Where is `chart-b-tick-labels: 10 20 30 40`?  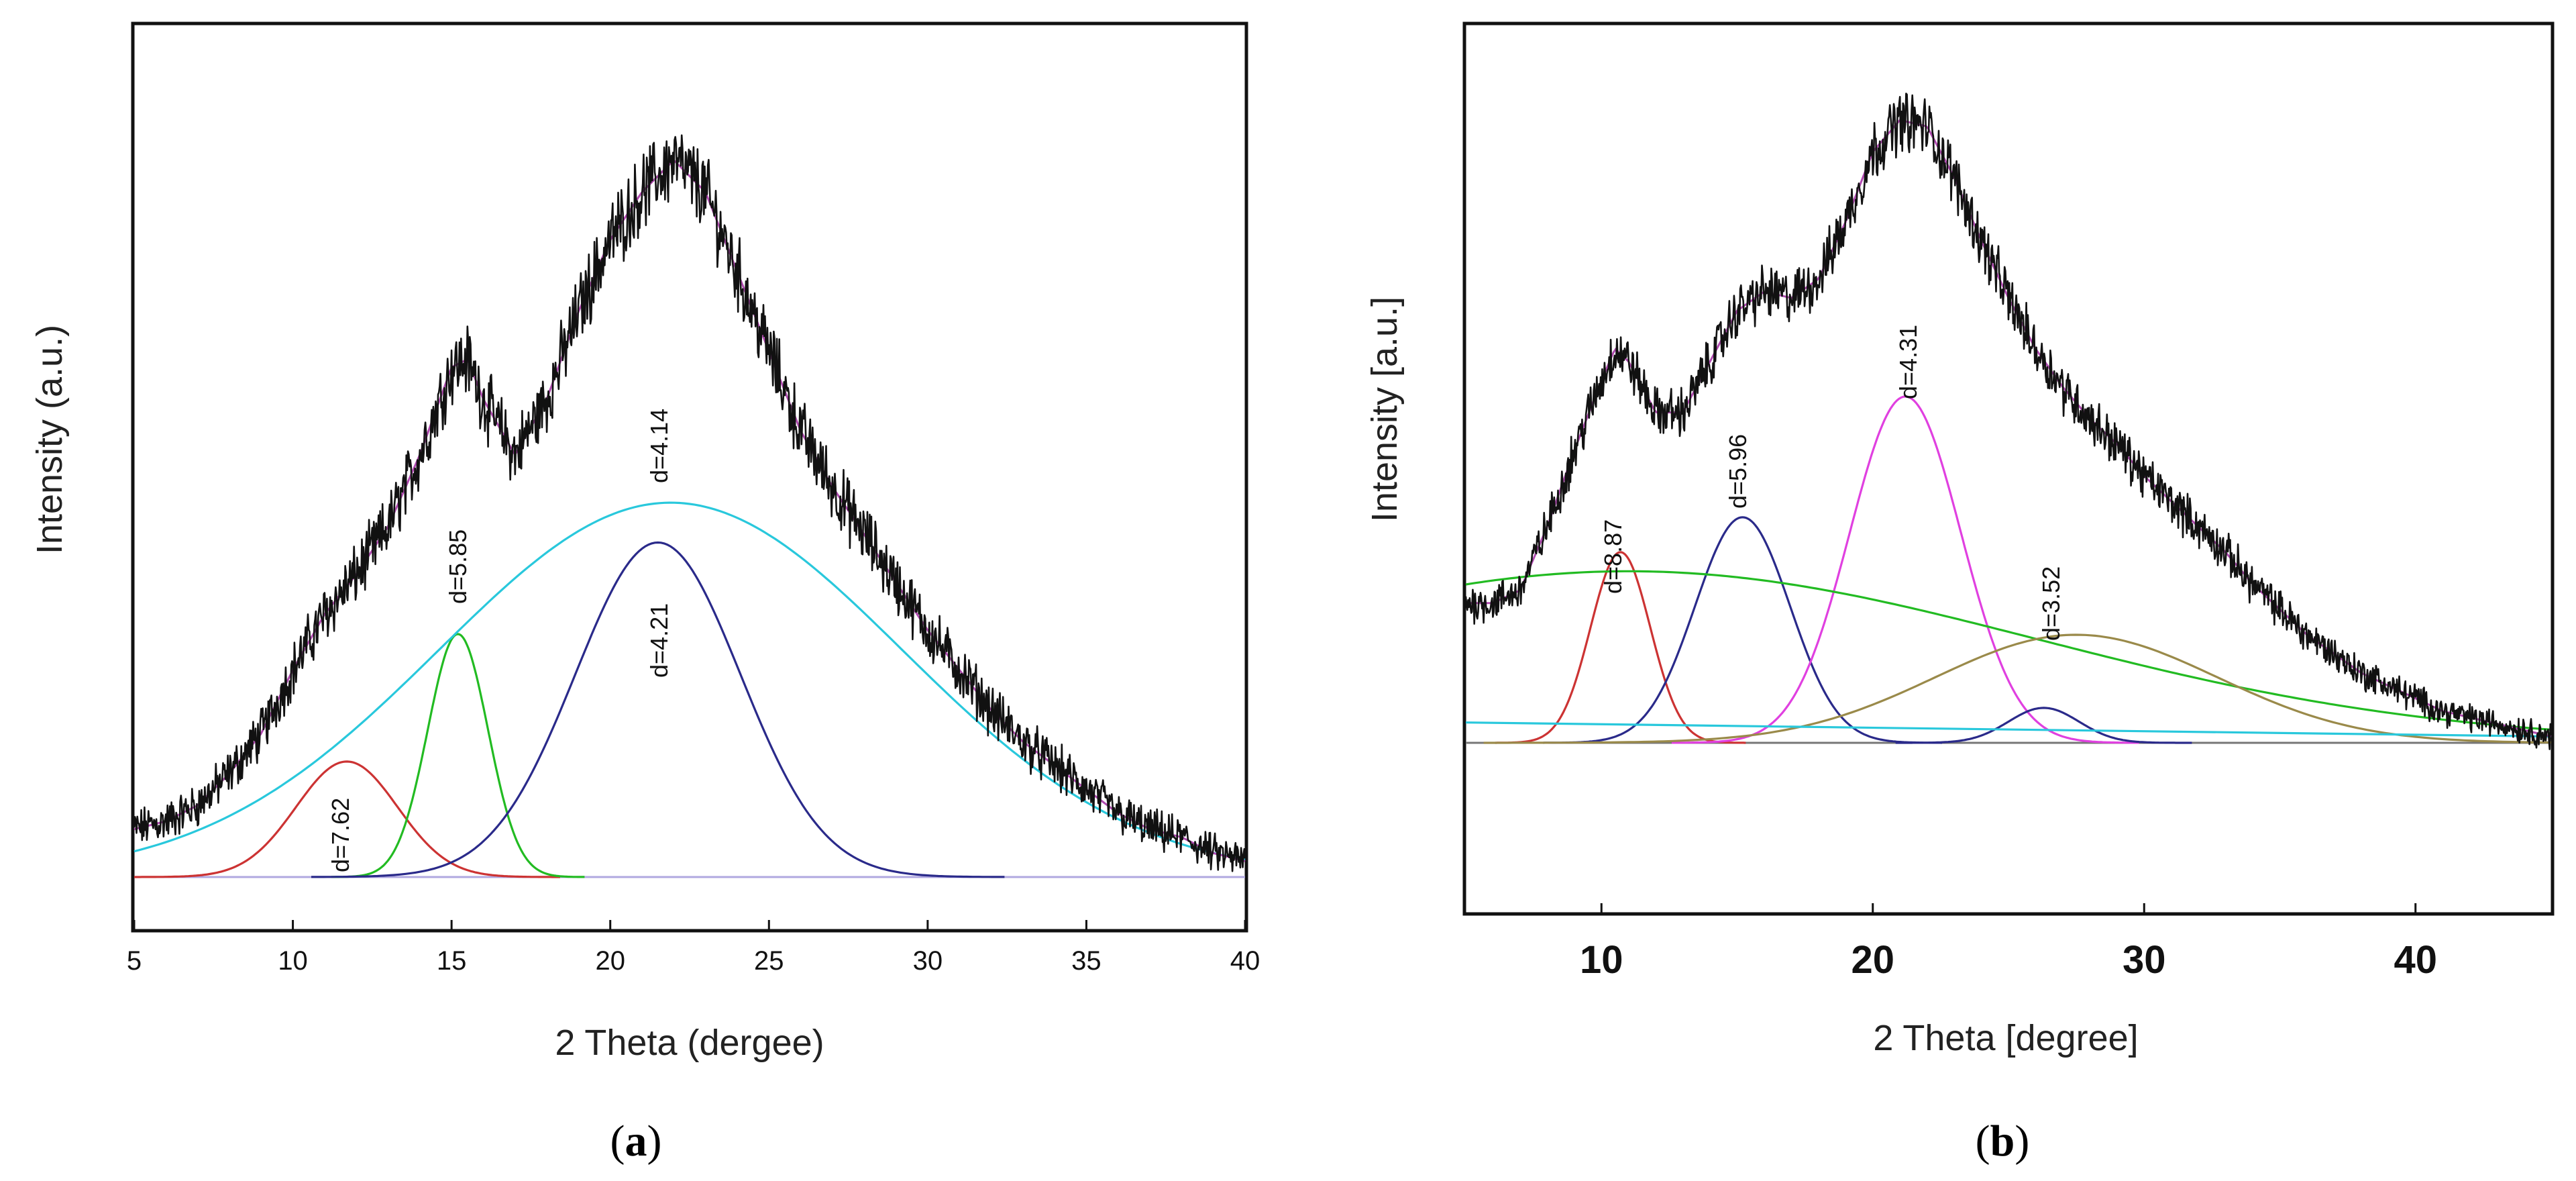
chart-b-tick-labels: 10 20 30 40 is located at coordinates (2008, 960).